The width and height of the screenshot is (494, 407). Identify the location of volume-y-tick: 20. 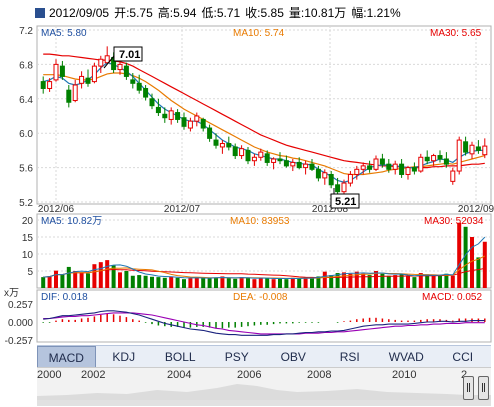
(28, 221).